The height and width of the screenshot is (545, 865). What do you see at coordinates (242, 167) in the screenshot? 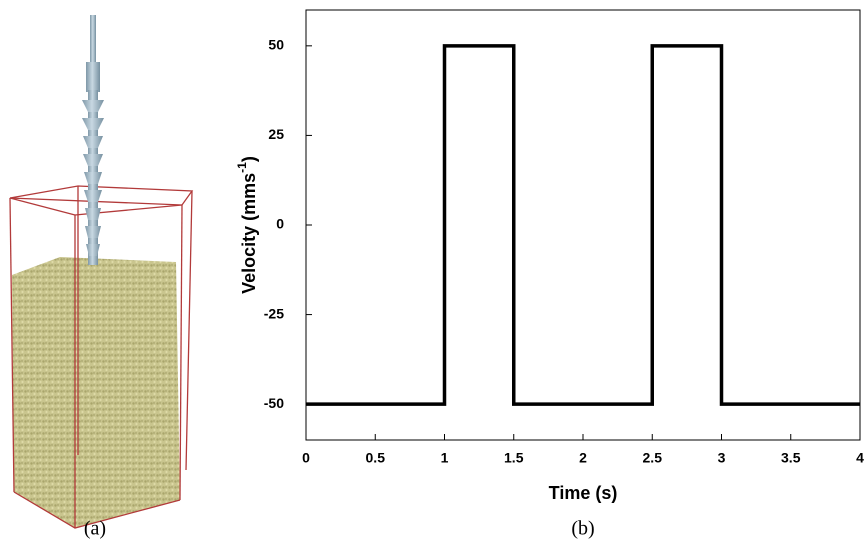
I see `y-axis-label-superscript: -1` at bounding box center [242, 167].